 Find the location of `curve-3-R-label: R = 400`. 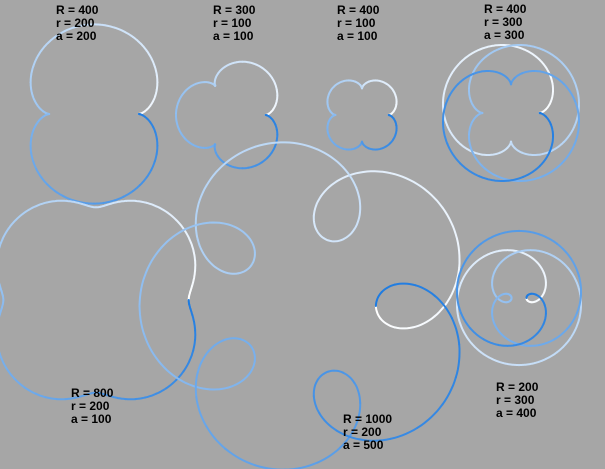

curve-3-R-label: R = 400 is located at coordinates (358, 10).